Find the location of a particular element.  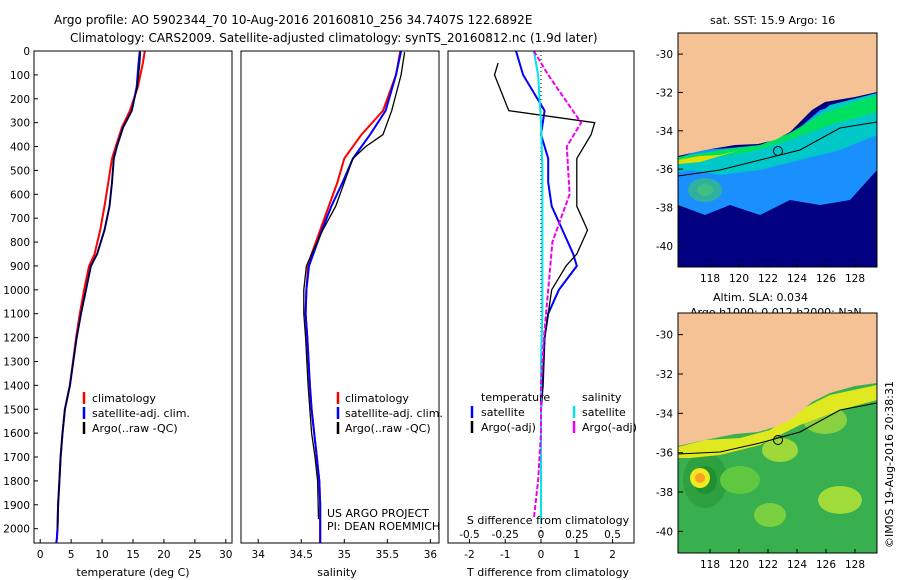

salinity-tick-label: 35 is located at coordinates (344, 555).